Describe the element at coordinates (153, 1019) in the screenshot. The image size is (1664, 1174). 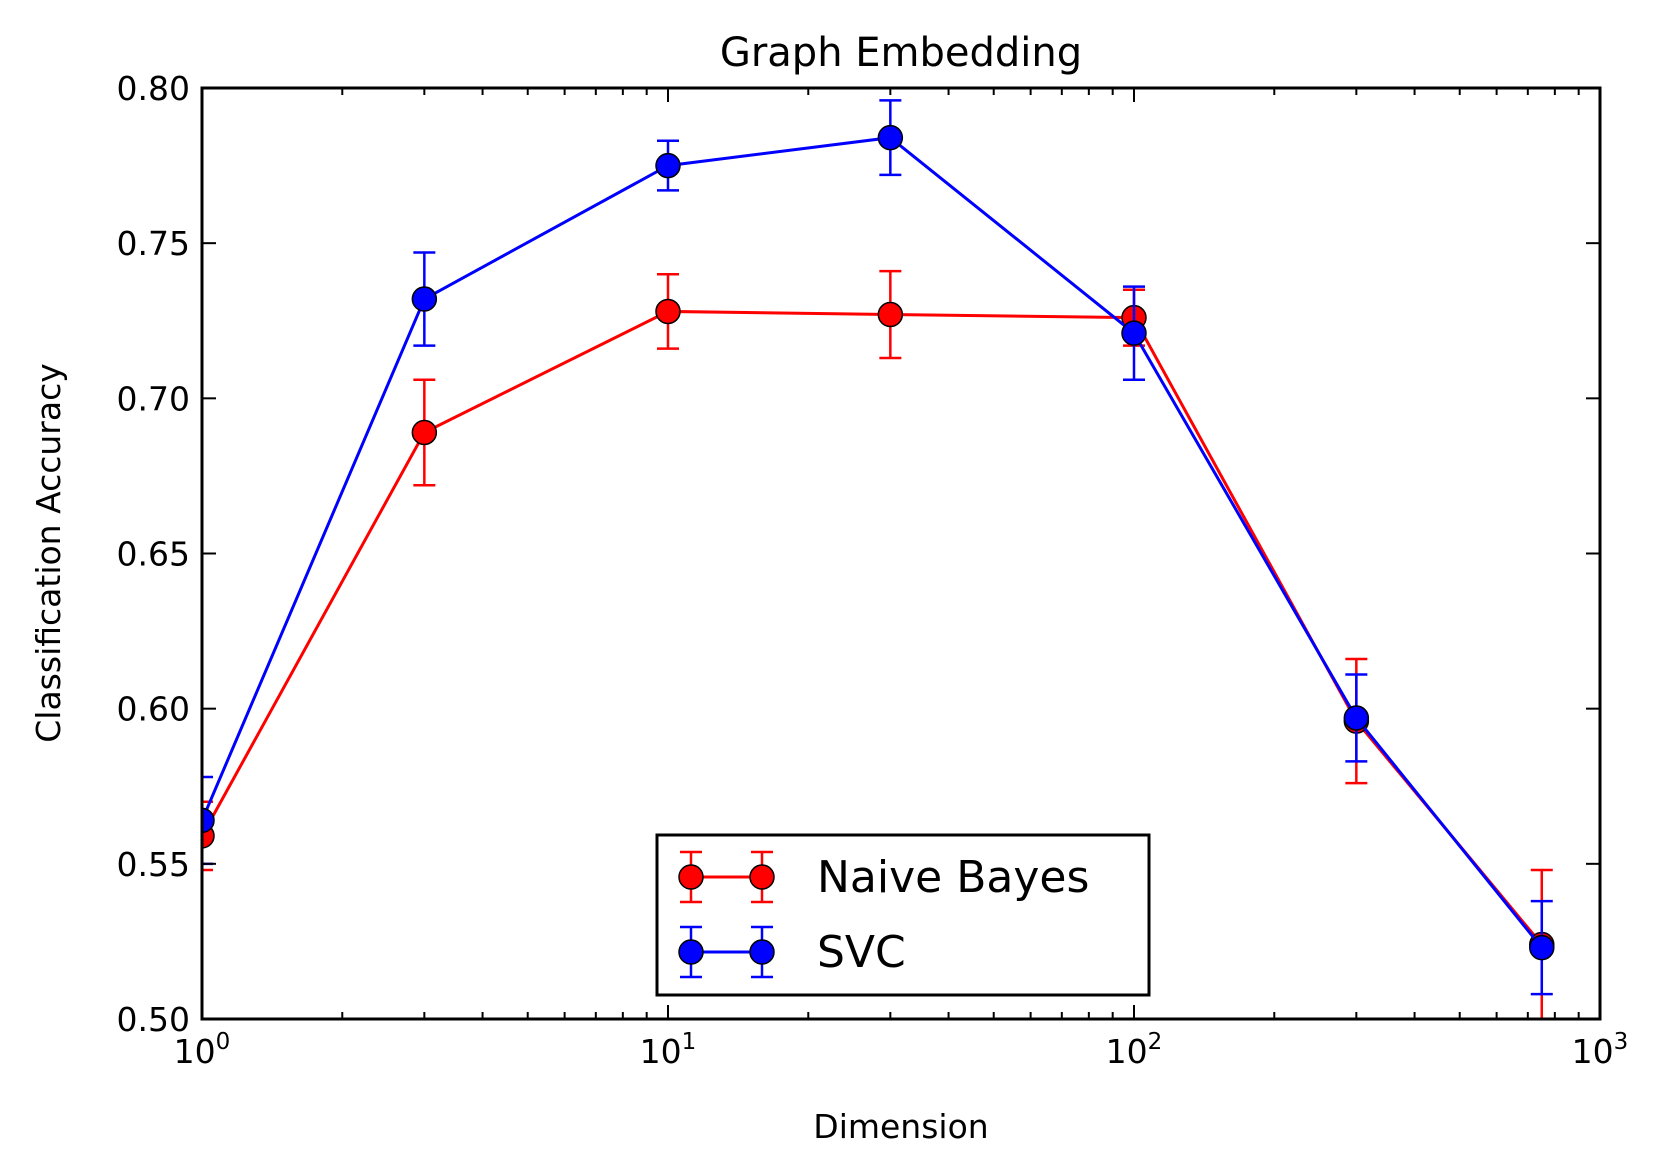
I see `y-tick-label: 0.50` at that location.